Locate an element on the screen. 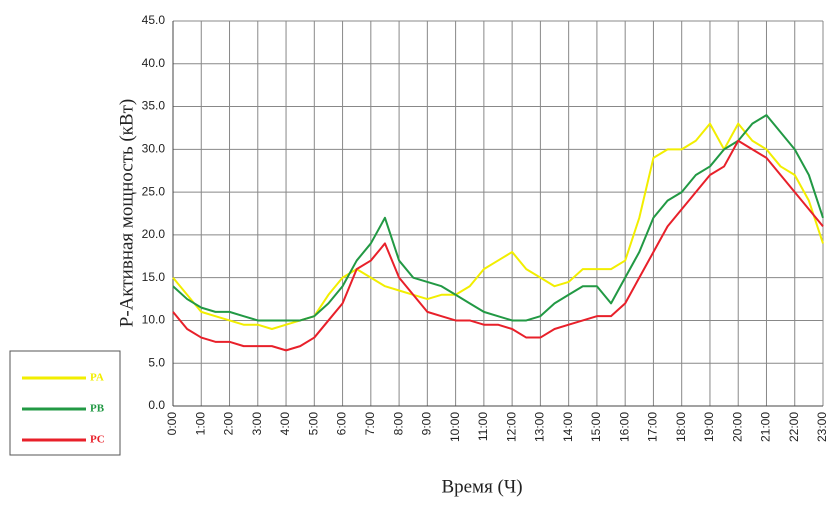 The width and height of the screenshot is (830, 505). legend-box is located at coordinates (65, 403).